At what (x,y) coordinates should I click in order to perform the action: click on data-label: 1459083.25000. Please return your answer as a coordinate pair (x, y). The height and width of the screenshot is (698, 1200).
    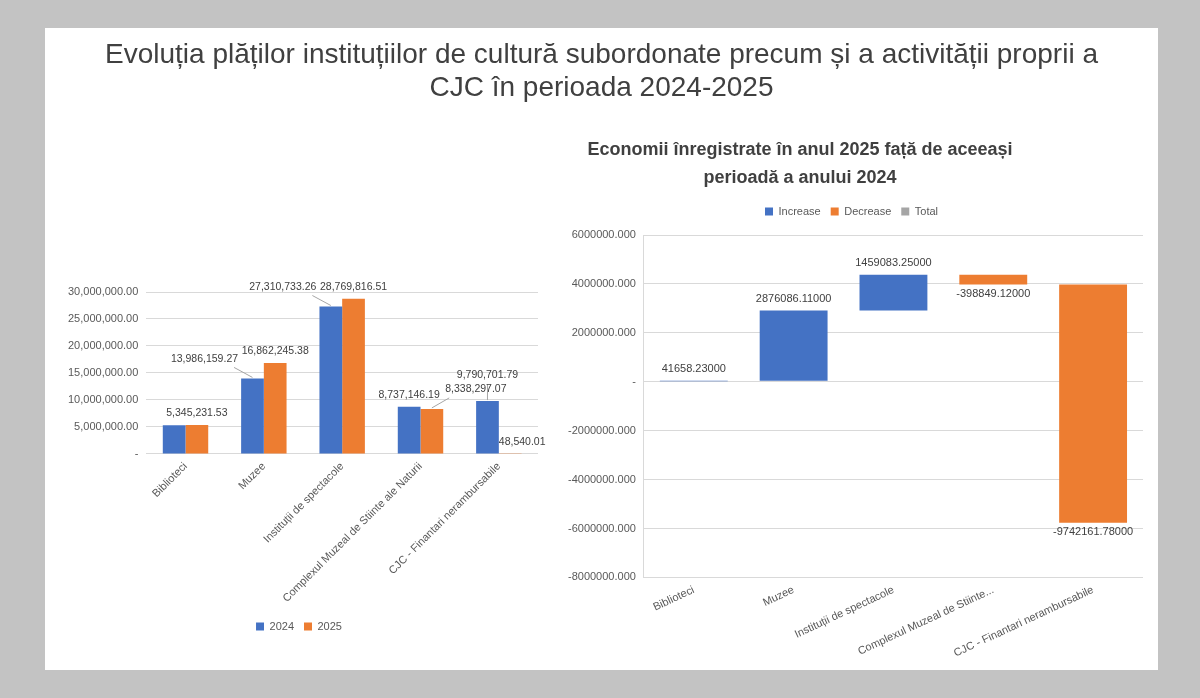
    Looking at the image, I should click on (893, 262).